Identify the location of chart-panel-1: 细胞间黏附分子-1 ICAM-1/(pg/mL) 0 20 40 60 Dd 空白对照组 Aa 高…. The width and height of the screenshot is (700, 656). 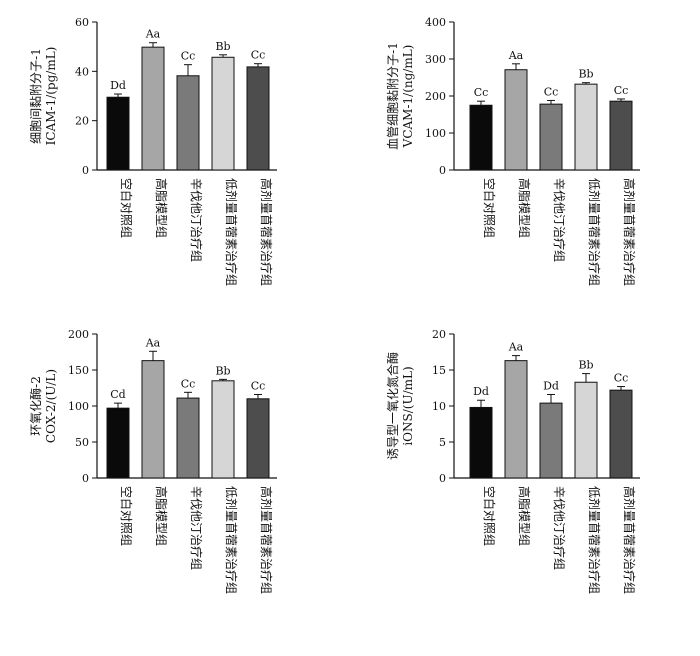
(153, 151).